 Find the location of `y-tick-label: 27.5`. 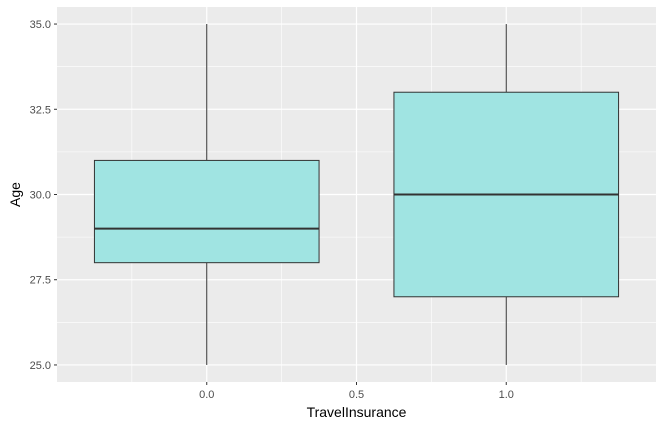

y-tick-label: 27.5 is located at coordinates (40, 281).